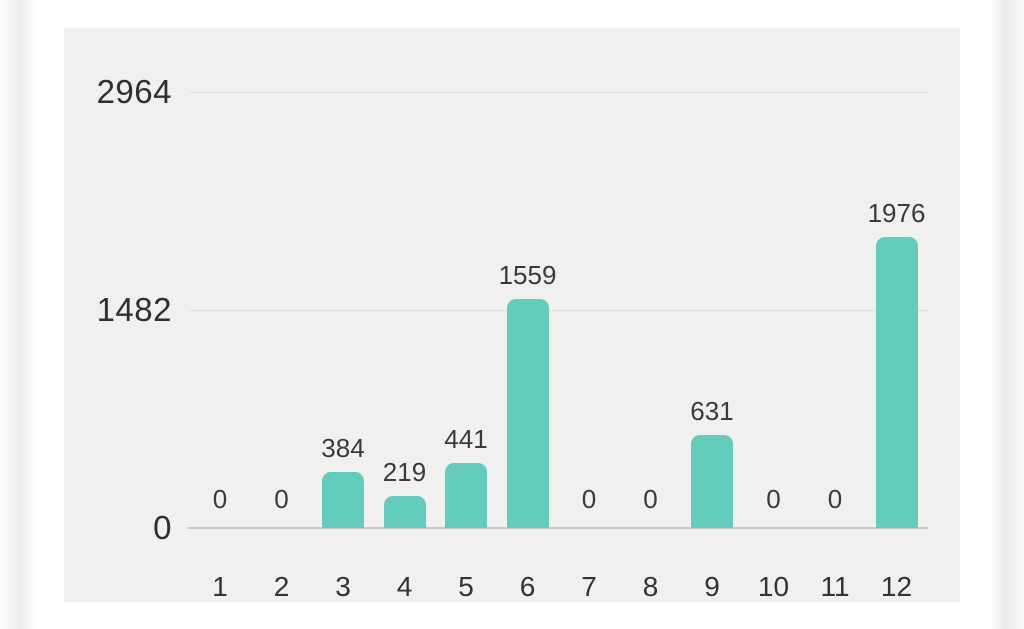 This screenshot has width=1024, height=629. Describe the element at coordinates (404, 471) in the screenshot. I see `value-label-4: 219` at that location.